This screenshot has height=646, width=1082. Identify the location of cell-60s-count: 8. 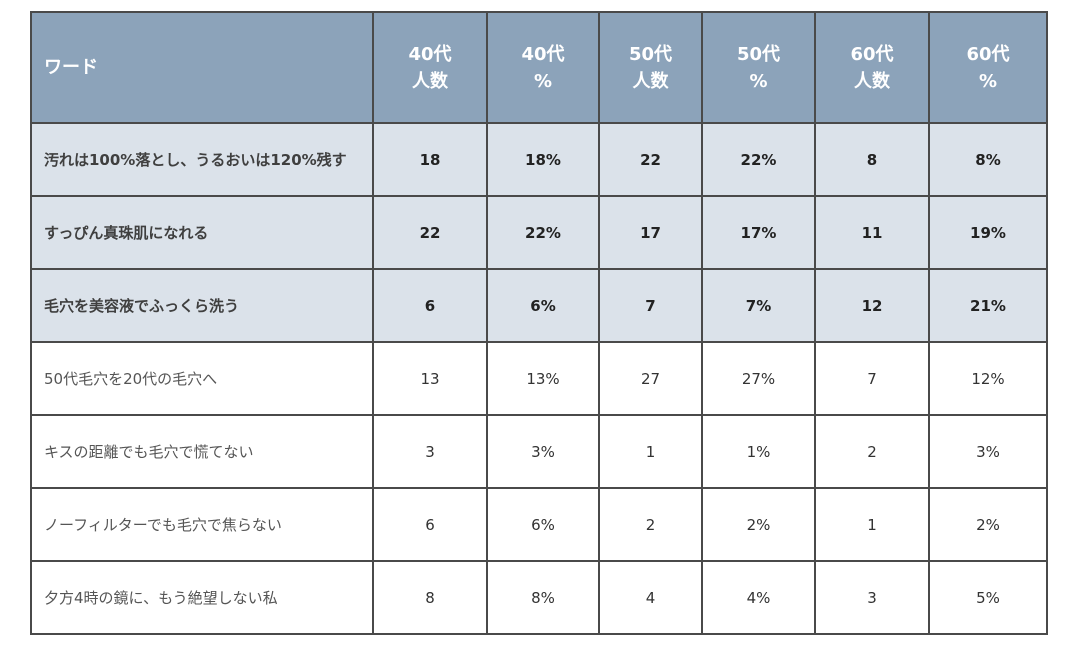
(872, 159).